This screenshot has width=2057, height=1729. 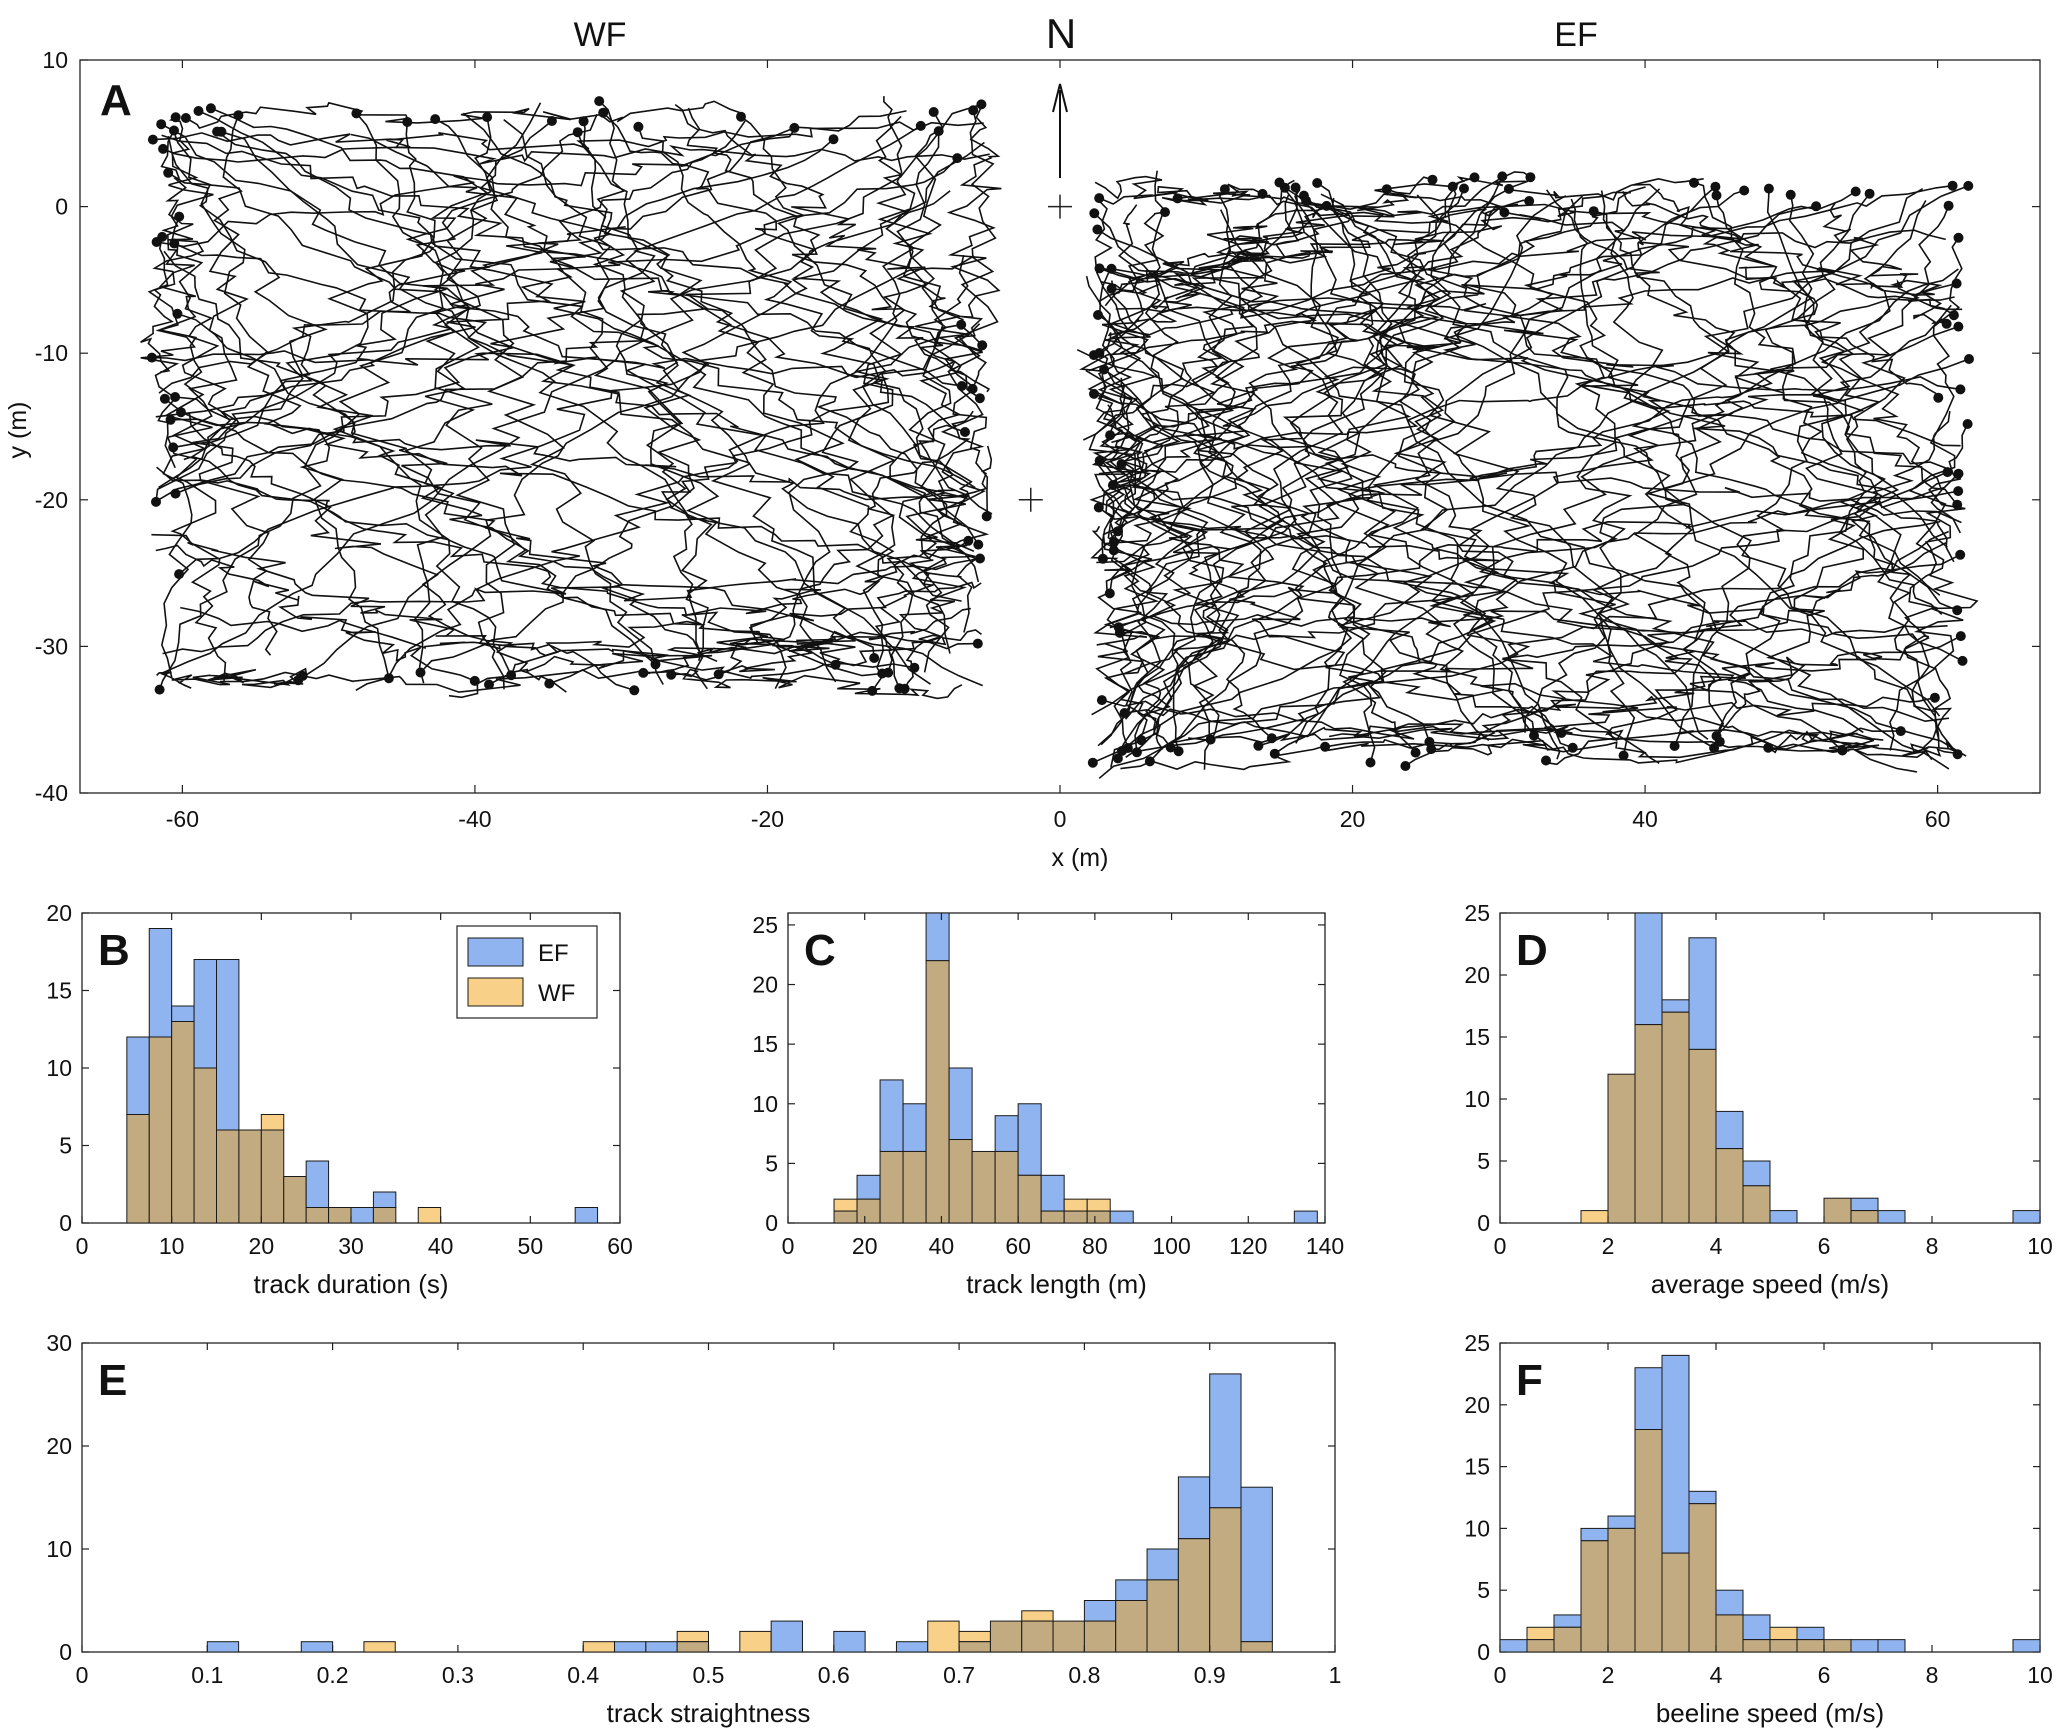 What do you see at coordinates (1018, 1246) in the screenshot?
I see `x-tick-label: 60` at bounding box center [1018, 1246].